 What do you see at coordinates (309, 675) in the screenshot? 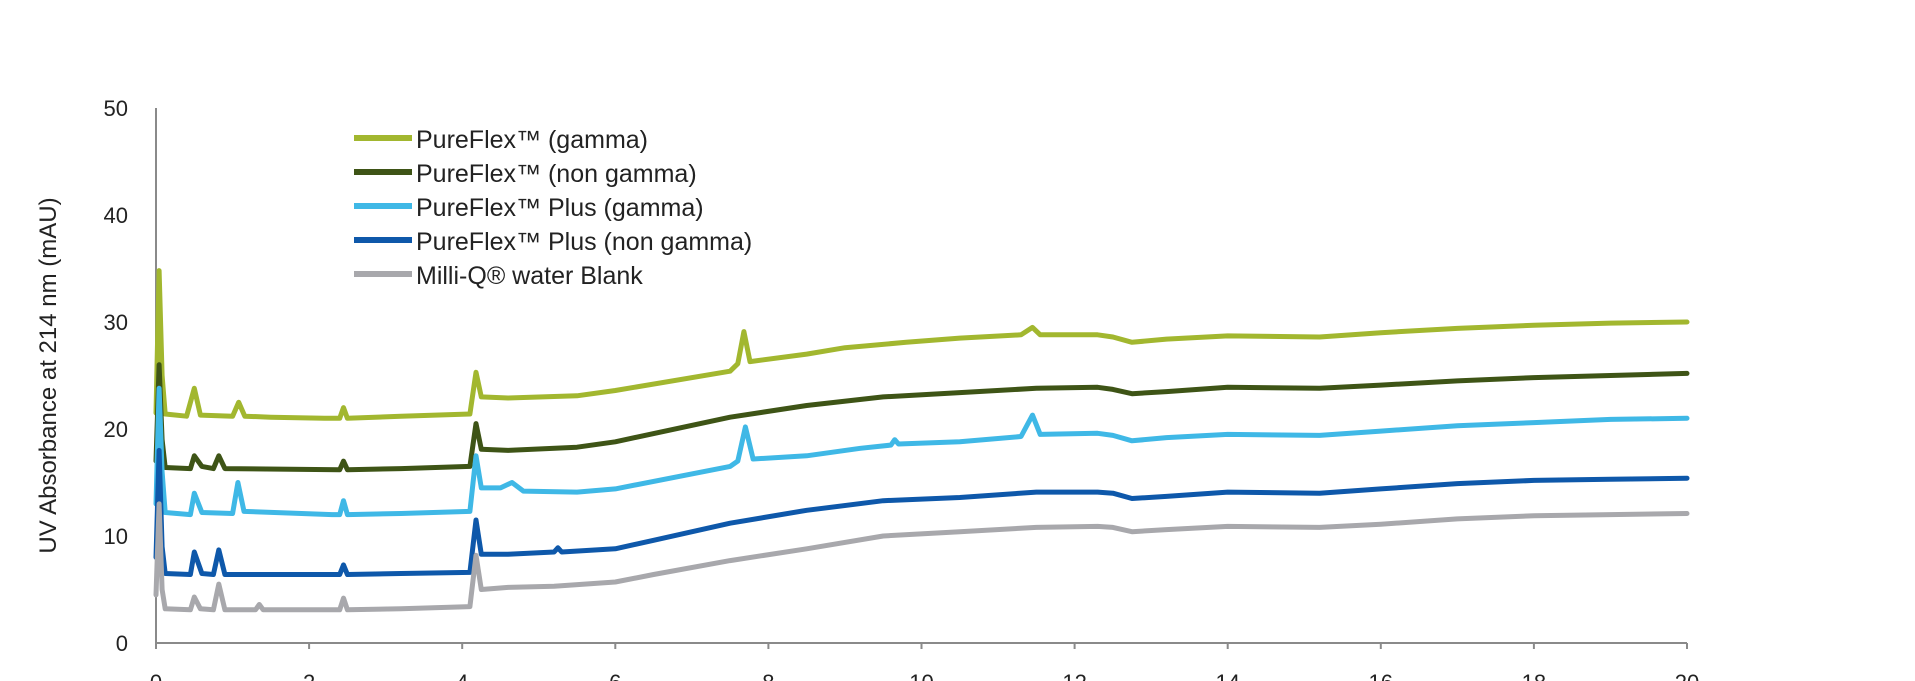
I see `x-tick-label: 2` at bounding box center [309, 675].